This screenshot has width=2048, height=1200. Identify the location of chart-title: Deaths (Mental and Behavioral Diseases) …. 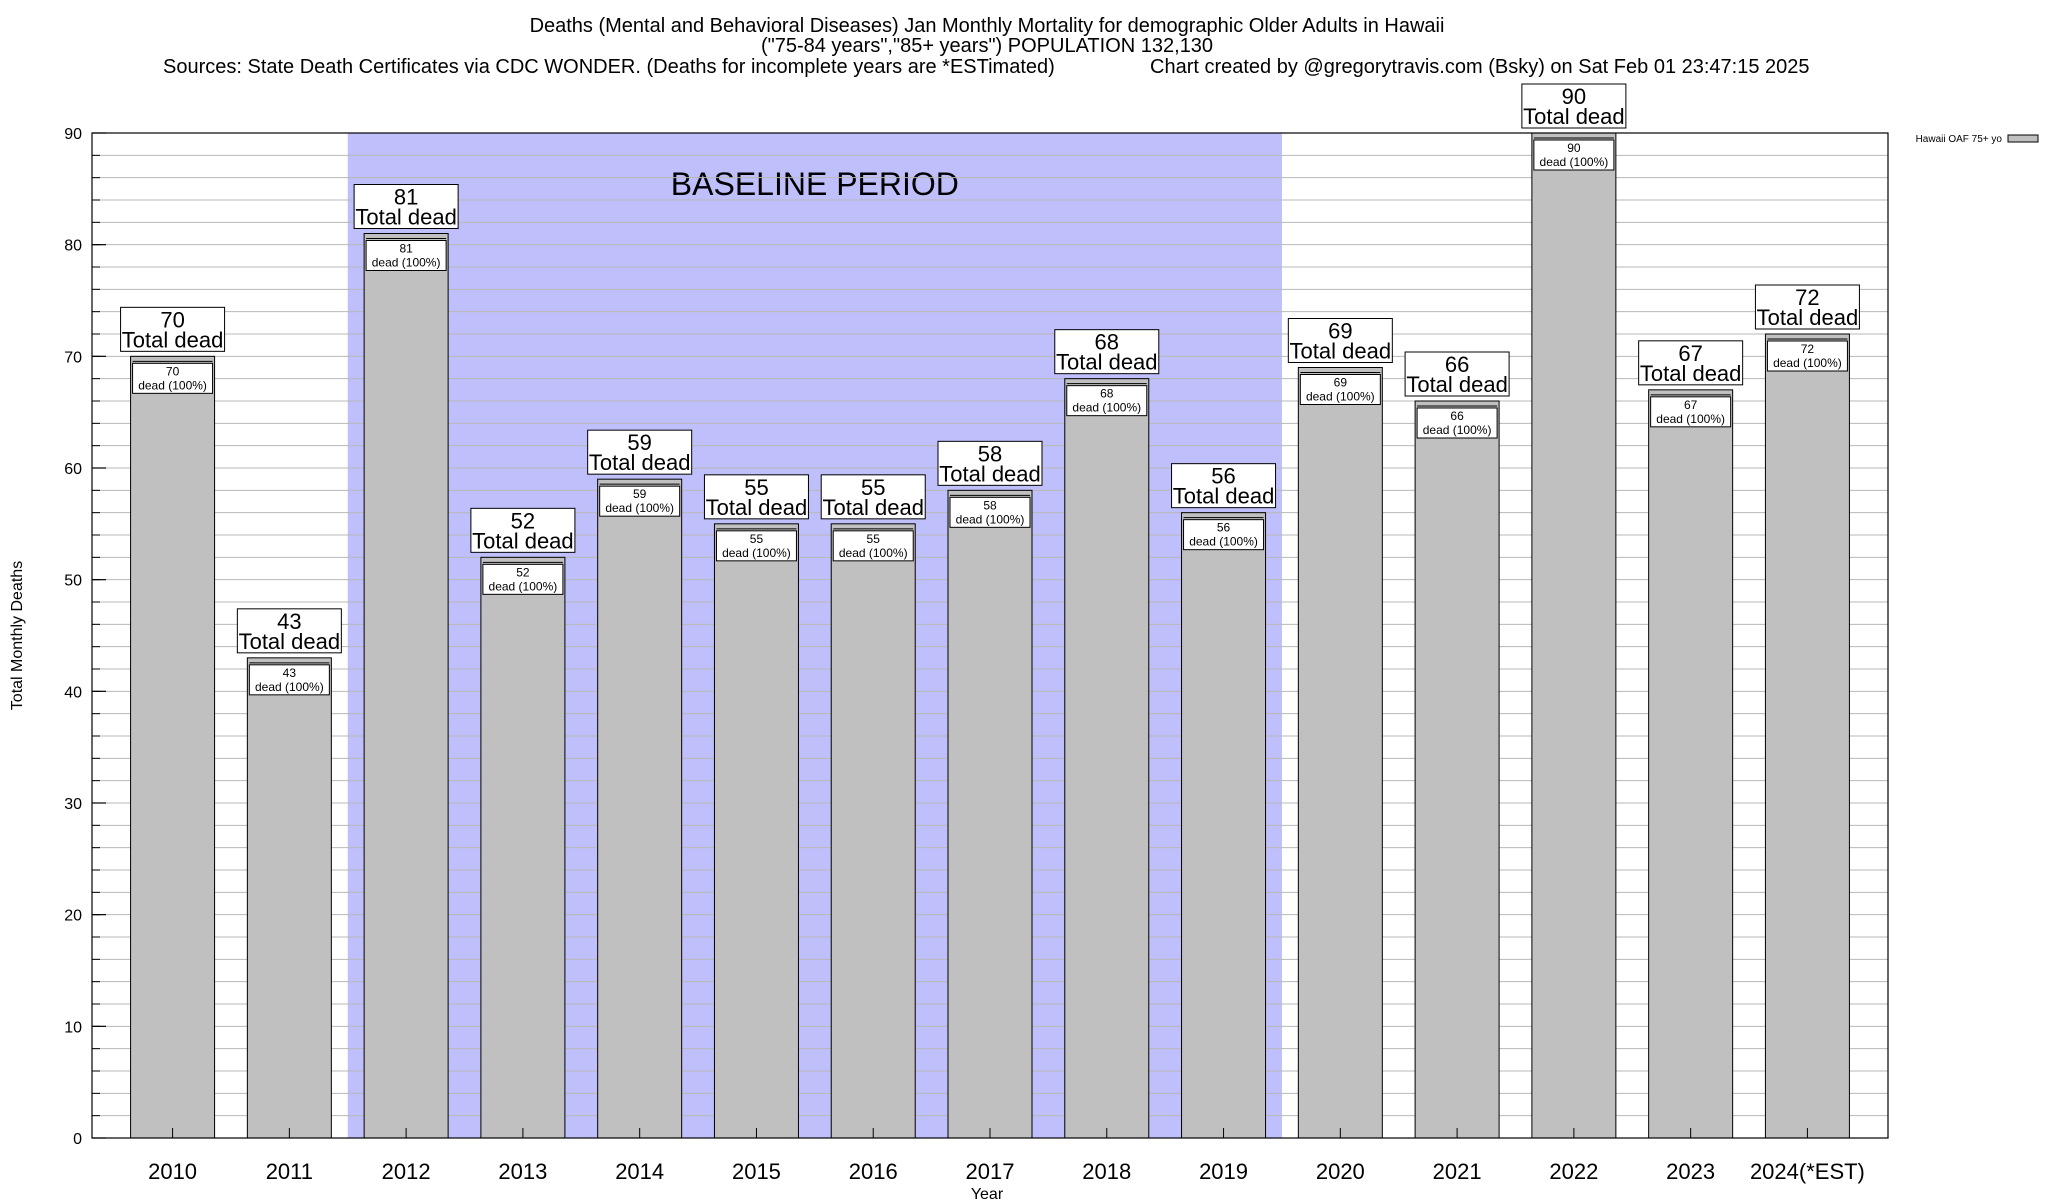
(987, 26).